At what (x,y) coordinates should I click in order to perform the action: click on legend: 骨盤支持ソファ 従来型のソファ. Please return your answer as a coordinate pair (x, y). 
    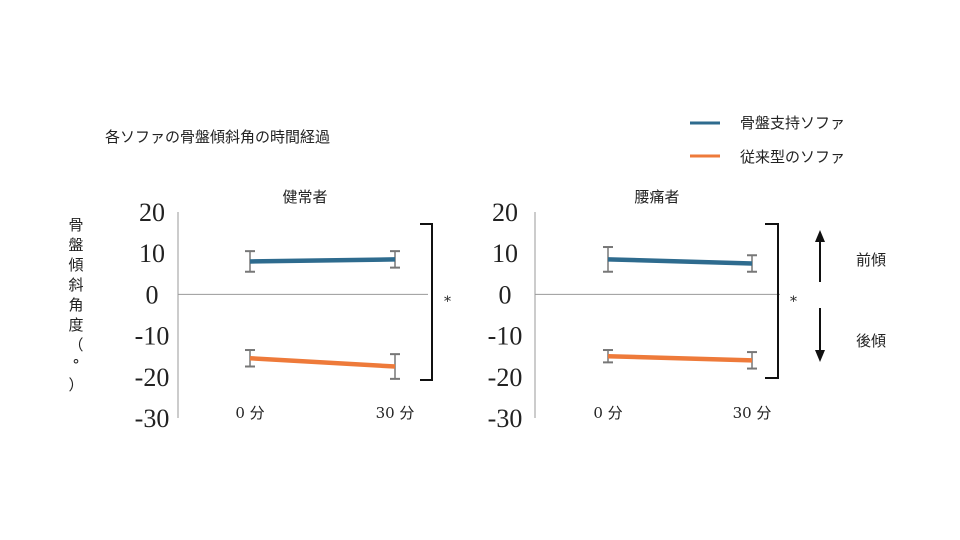
    Looking at the image, I should click on (767, 140).